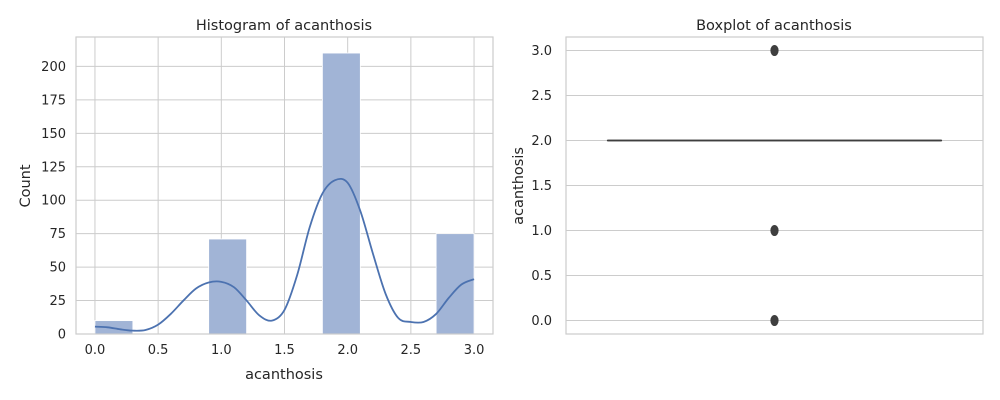 The width and height of the screenshot is (1000, 400). I want to click on boxplot-y-tick-labels: 0.0 0.5 1.0 1.5 2.0 2.5 3.0, so click(541, 186).